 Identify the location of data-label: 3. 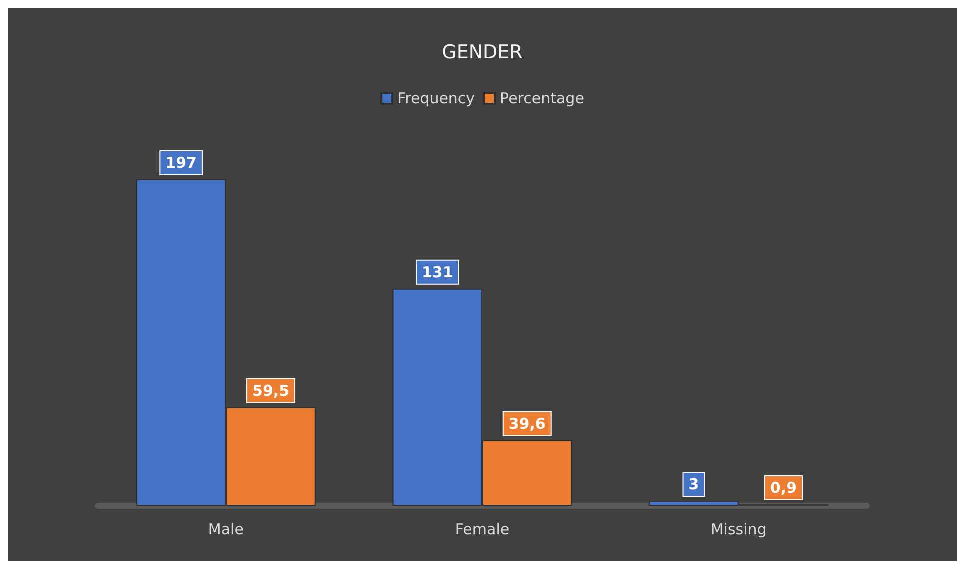
(694, 485).